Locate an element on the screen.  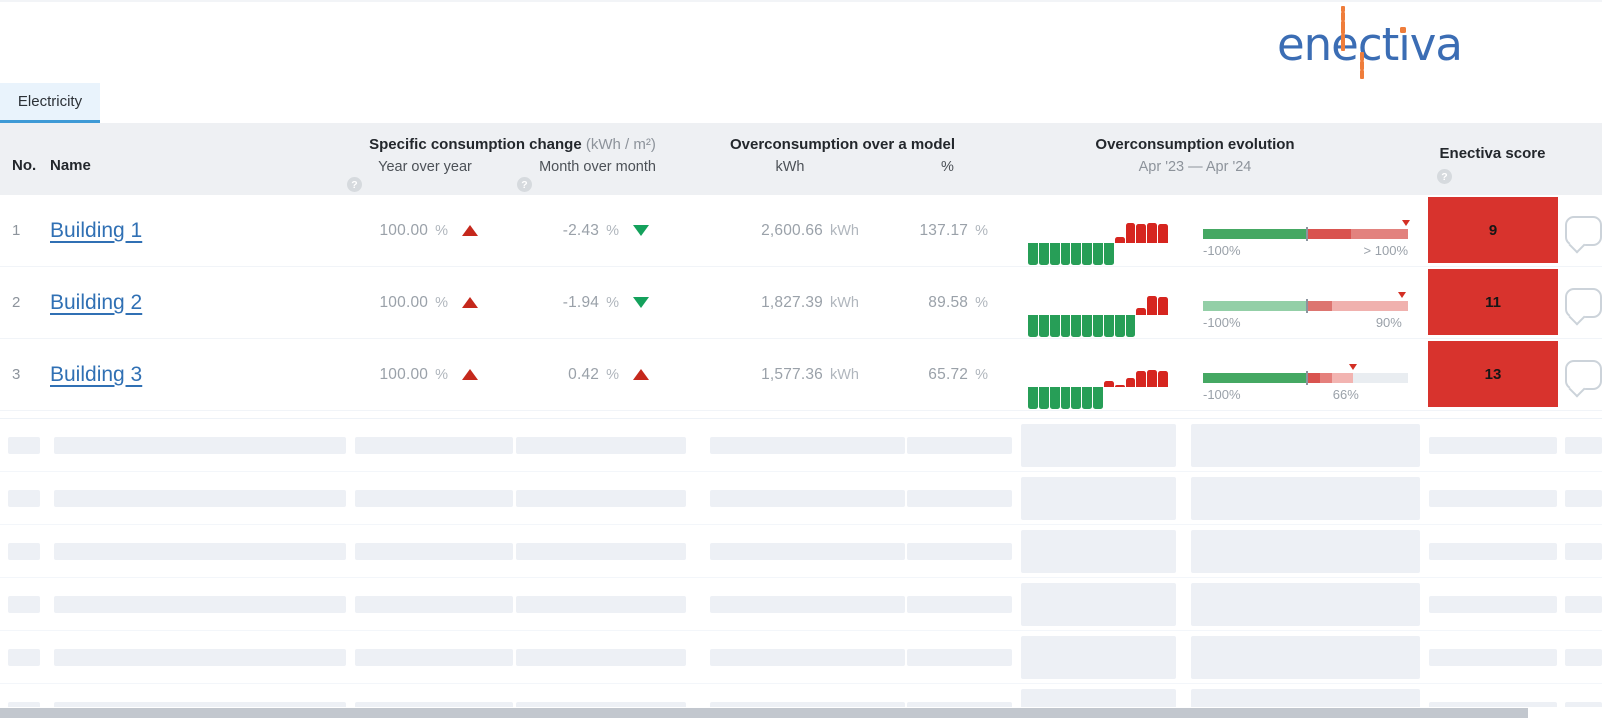
row-number: 1 is located at coordinates (16, 230).